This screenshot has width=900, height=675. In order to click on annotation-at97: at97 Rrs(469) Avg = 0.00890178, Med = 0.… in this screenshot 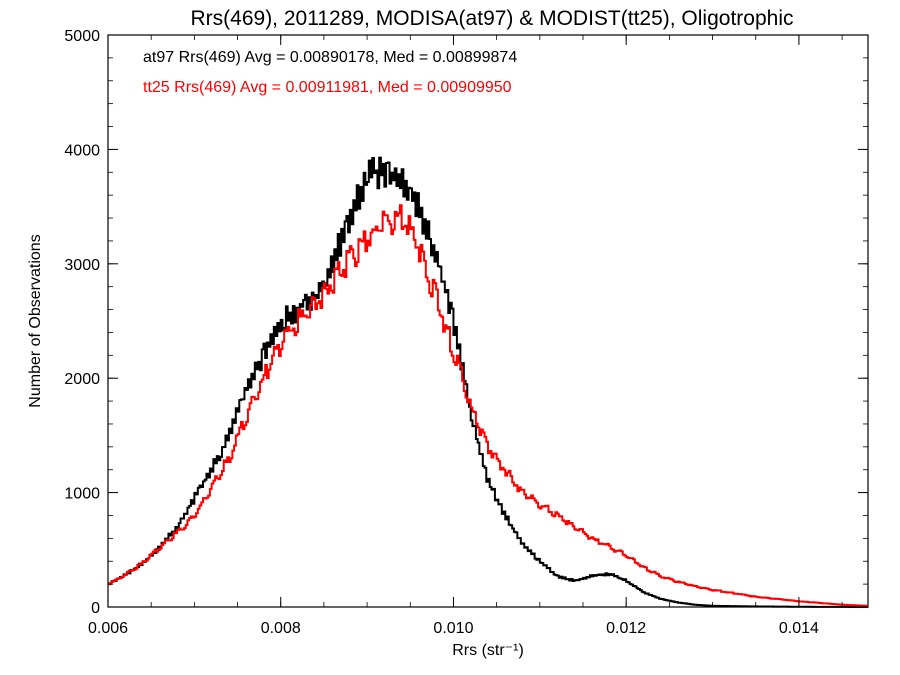, I will do `click(330, 57)`.